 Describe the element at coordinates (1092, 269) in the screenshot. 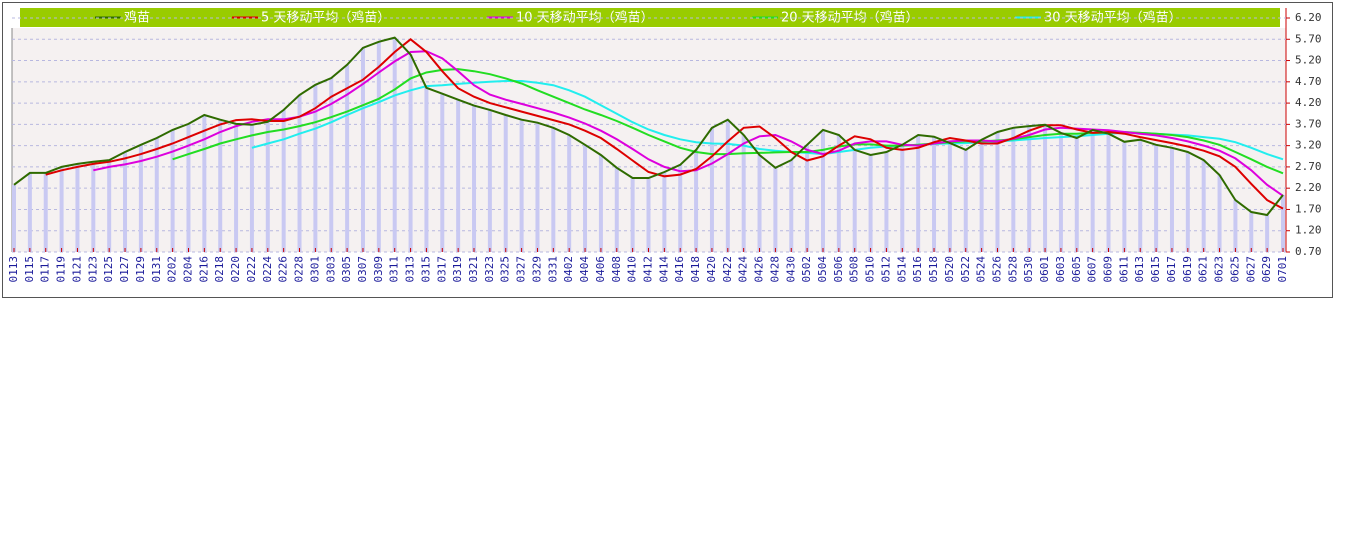

I see `x-tick-label: 0607` at that location.